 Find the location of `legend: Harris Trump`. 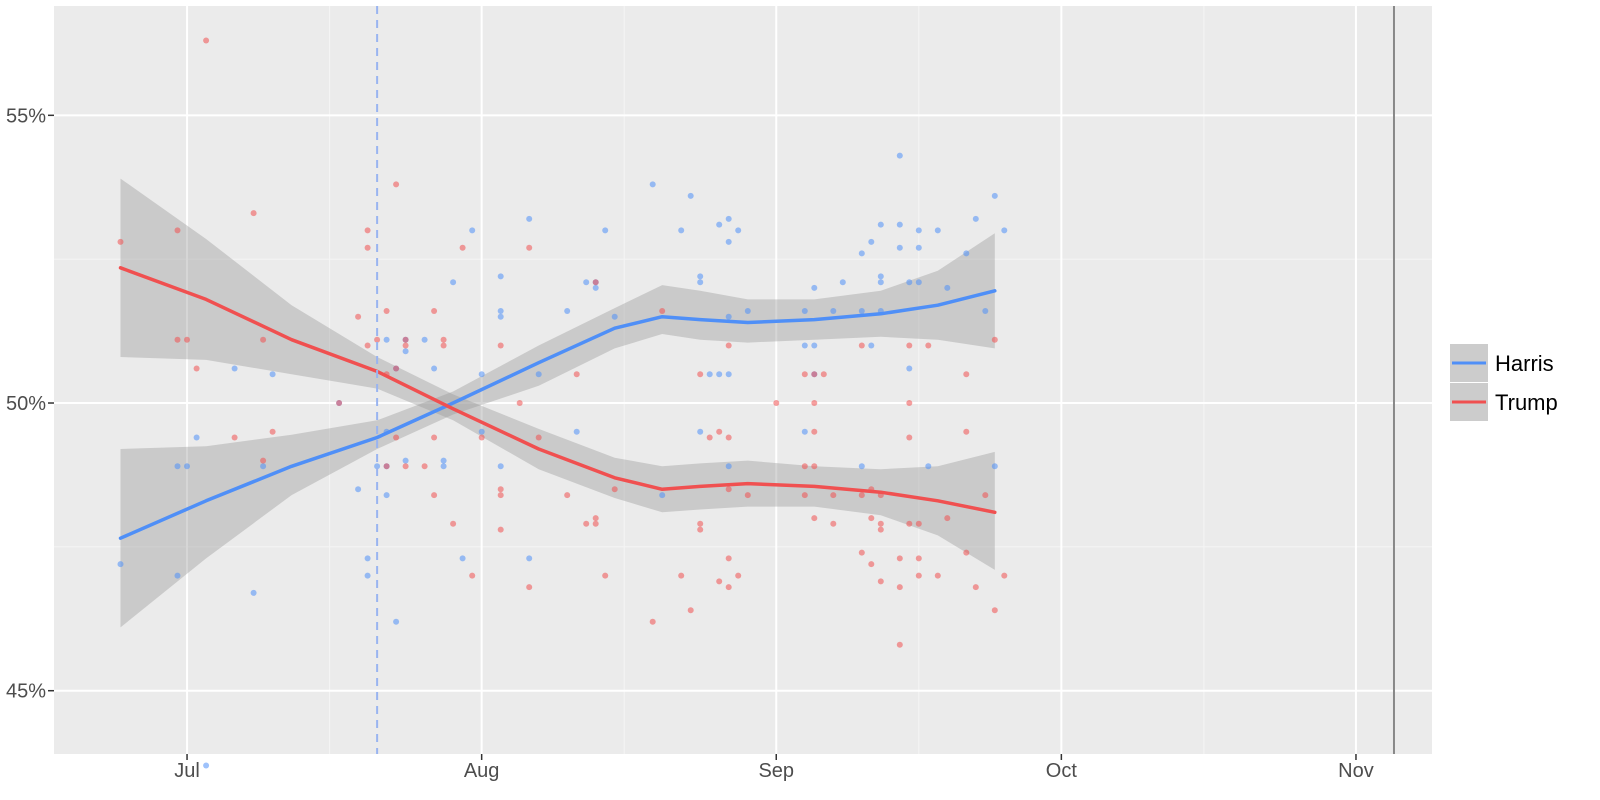

legend: Harris Trump is located at coordinates (1504, 382).